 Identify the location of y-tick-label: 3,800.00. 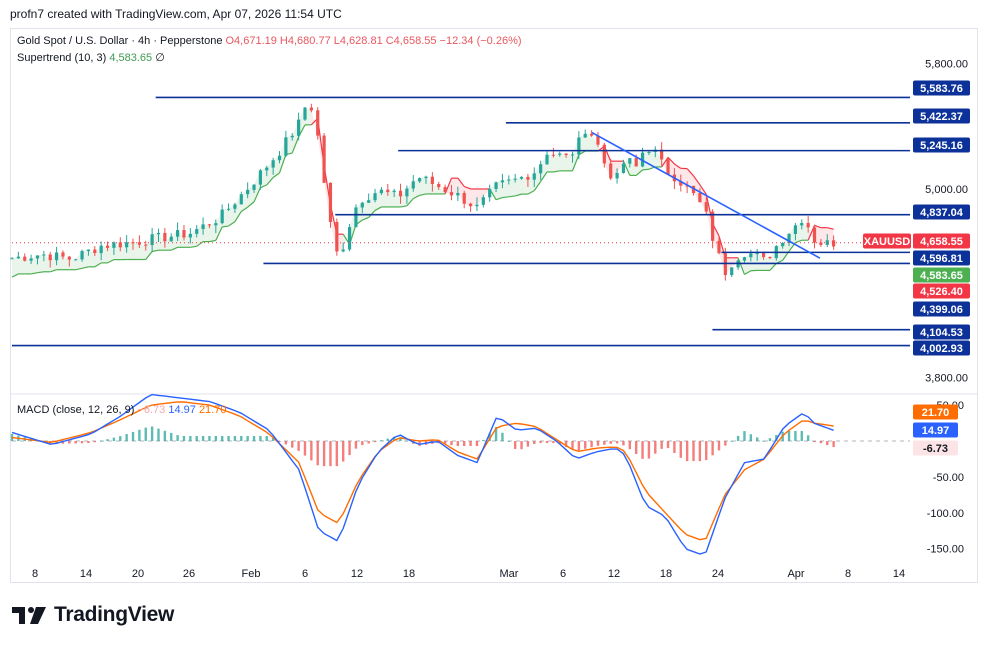
(946, 378).